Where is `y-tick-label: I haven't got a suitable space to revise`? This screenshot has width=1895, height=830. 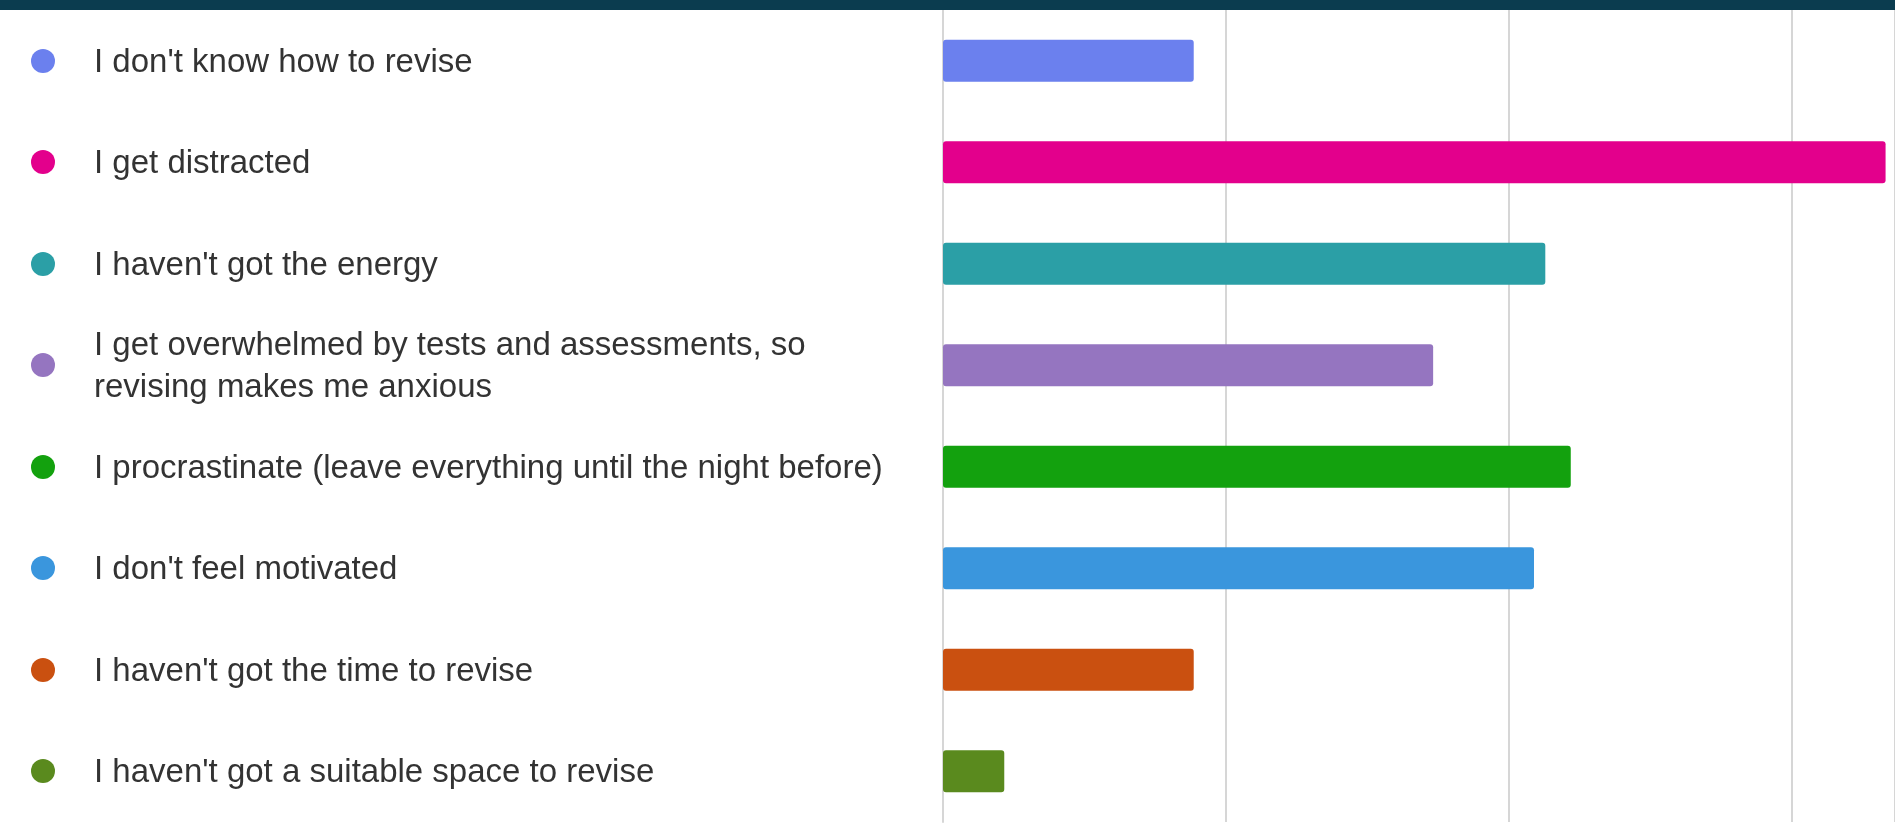 y-tick-label: I haven't got a suitable space to revise is located at coordinates (375, 771).